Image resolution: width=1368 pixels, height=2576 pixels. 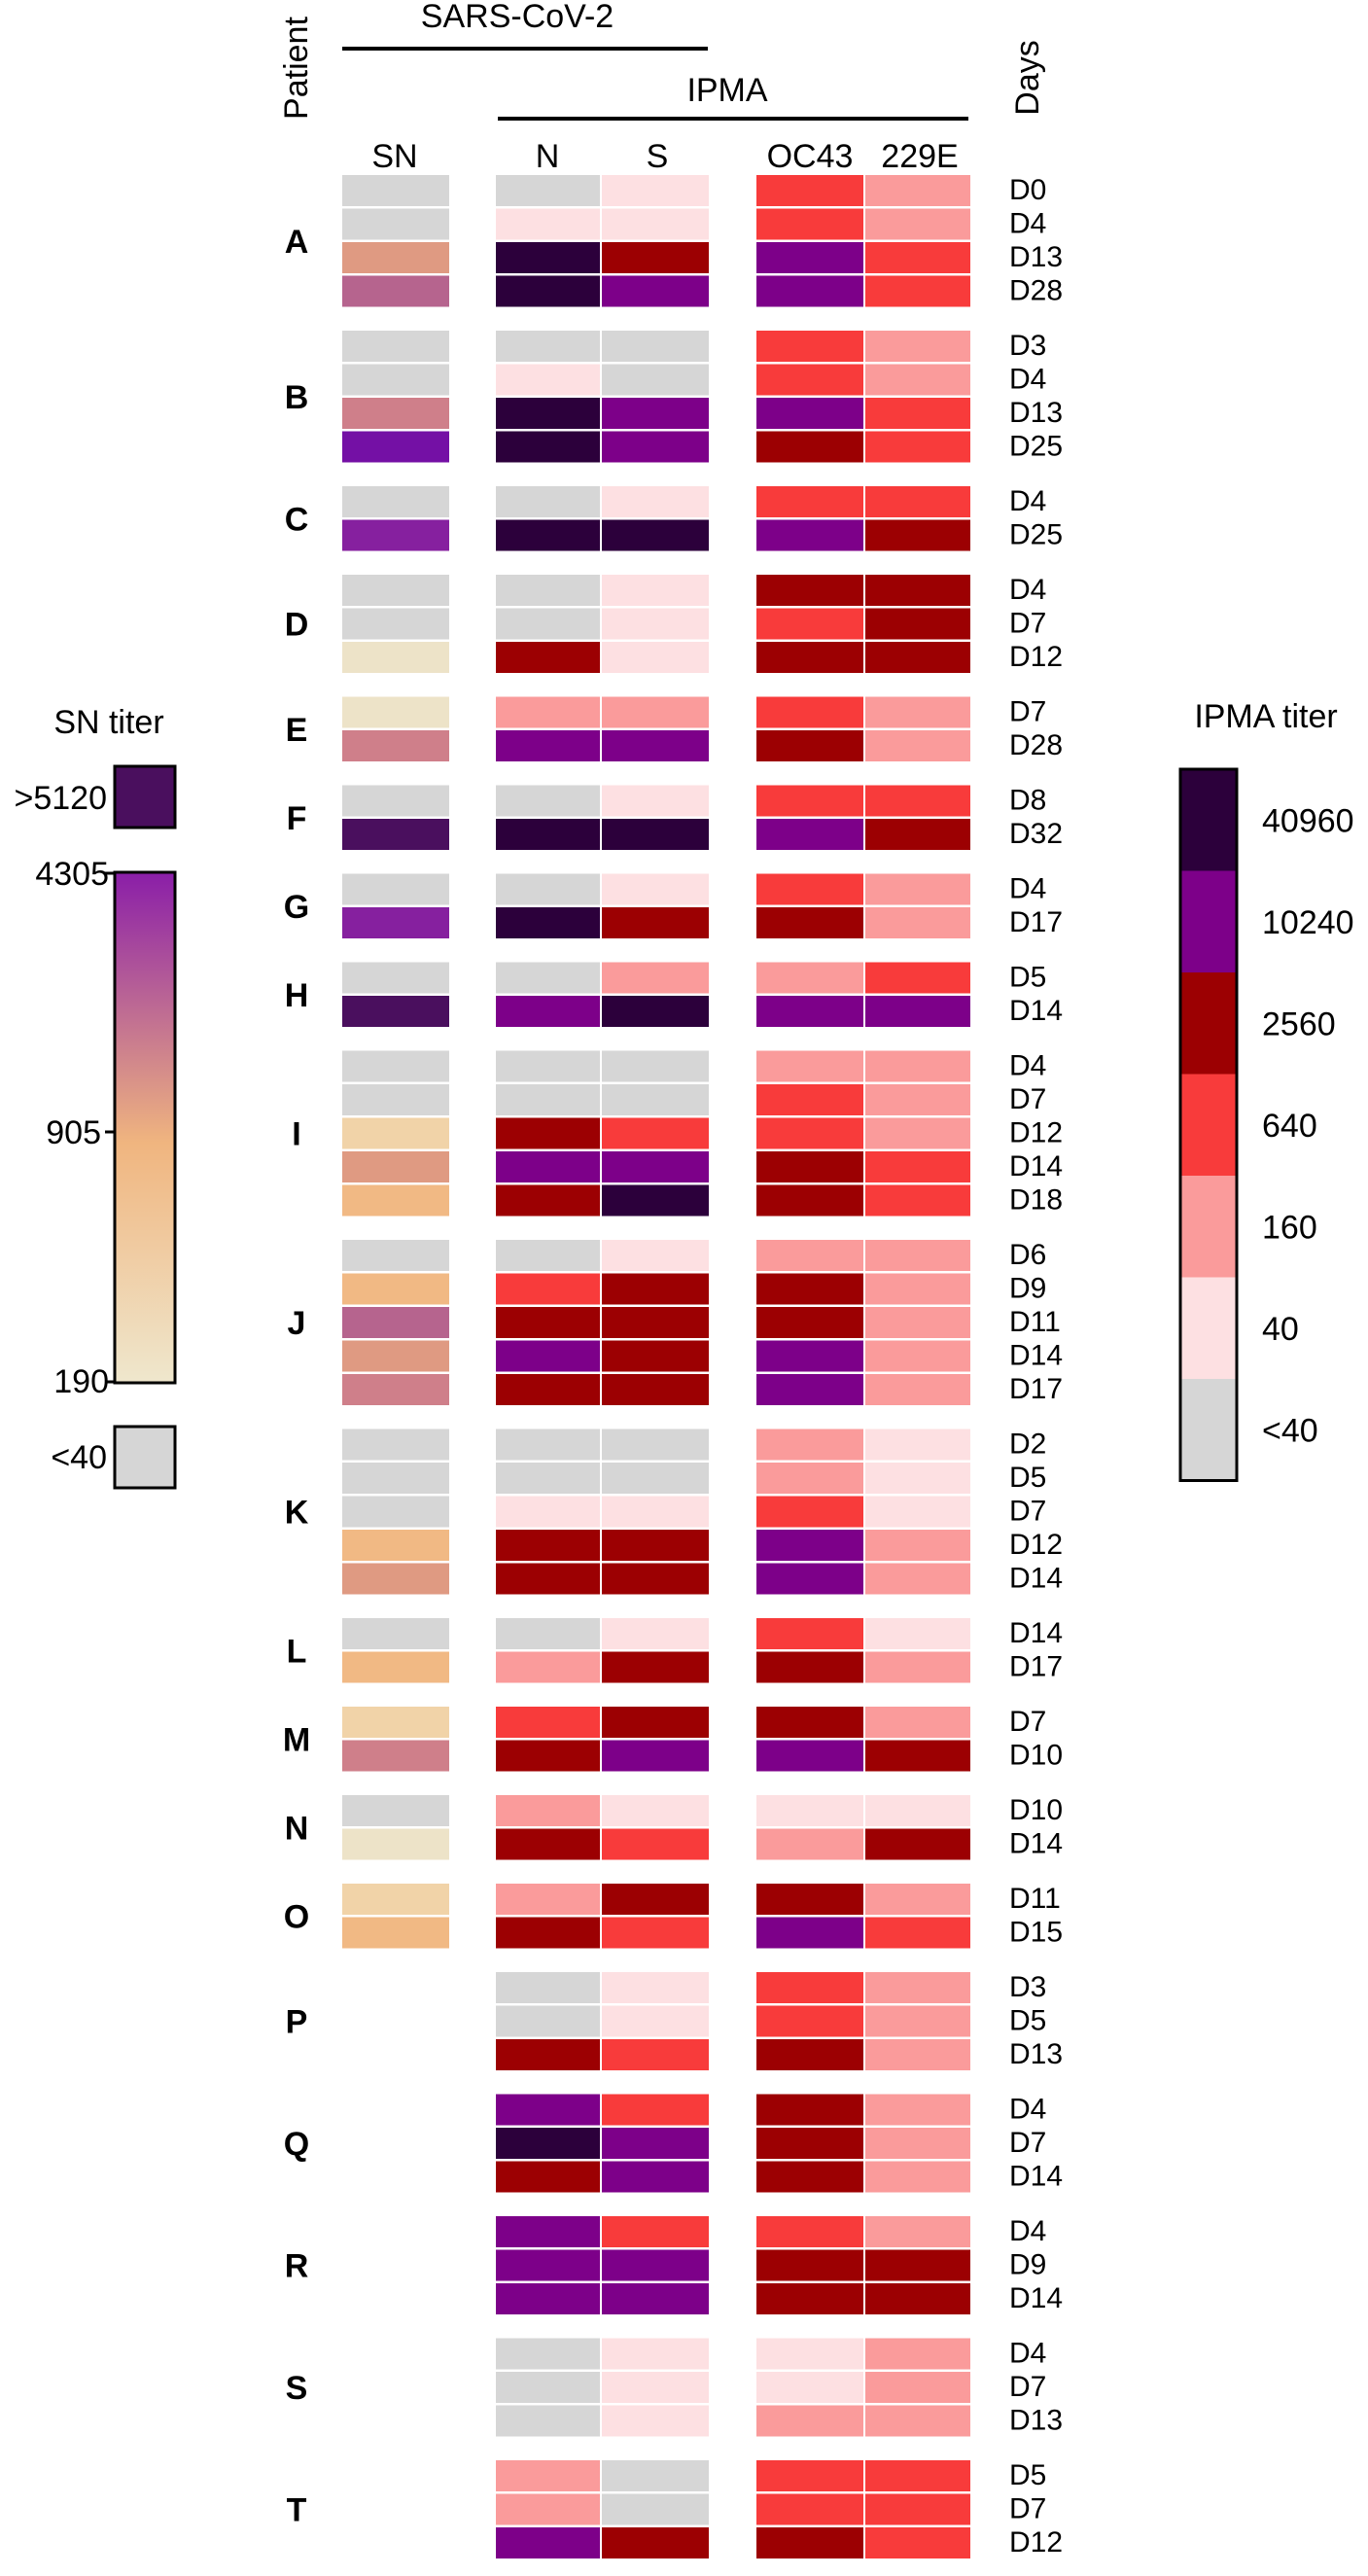 I want to click on cell-E-D7-SN, so click(x=395, y=712).